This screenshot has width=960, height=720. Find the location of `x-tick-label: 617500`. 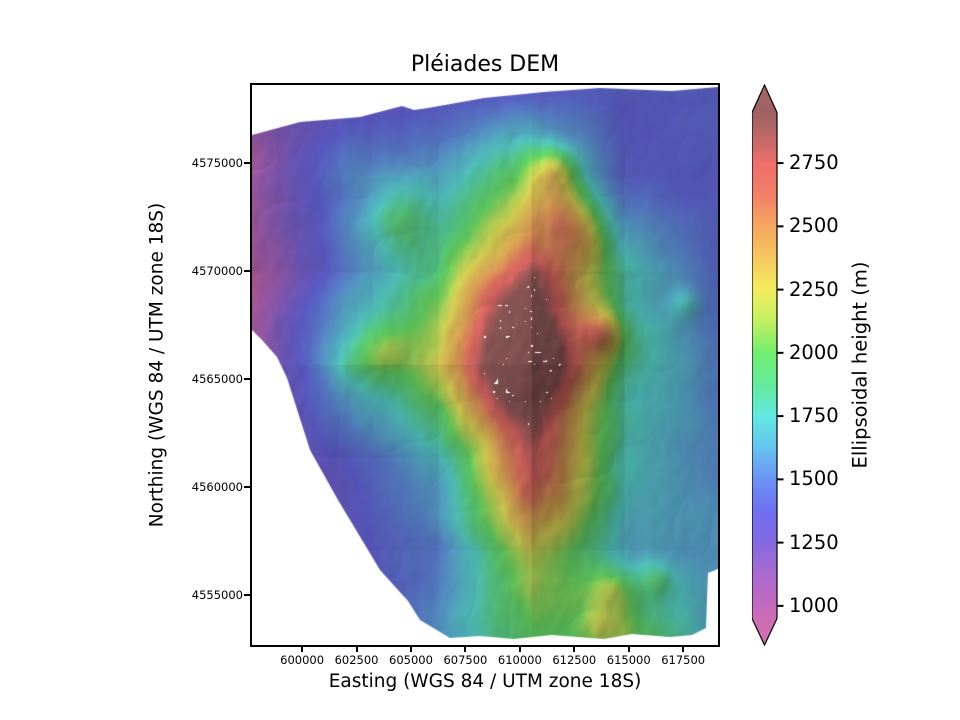

x-tick-label: 617500 is located at coordinates (683, 660).